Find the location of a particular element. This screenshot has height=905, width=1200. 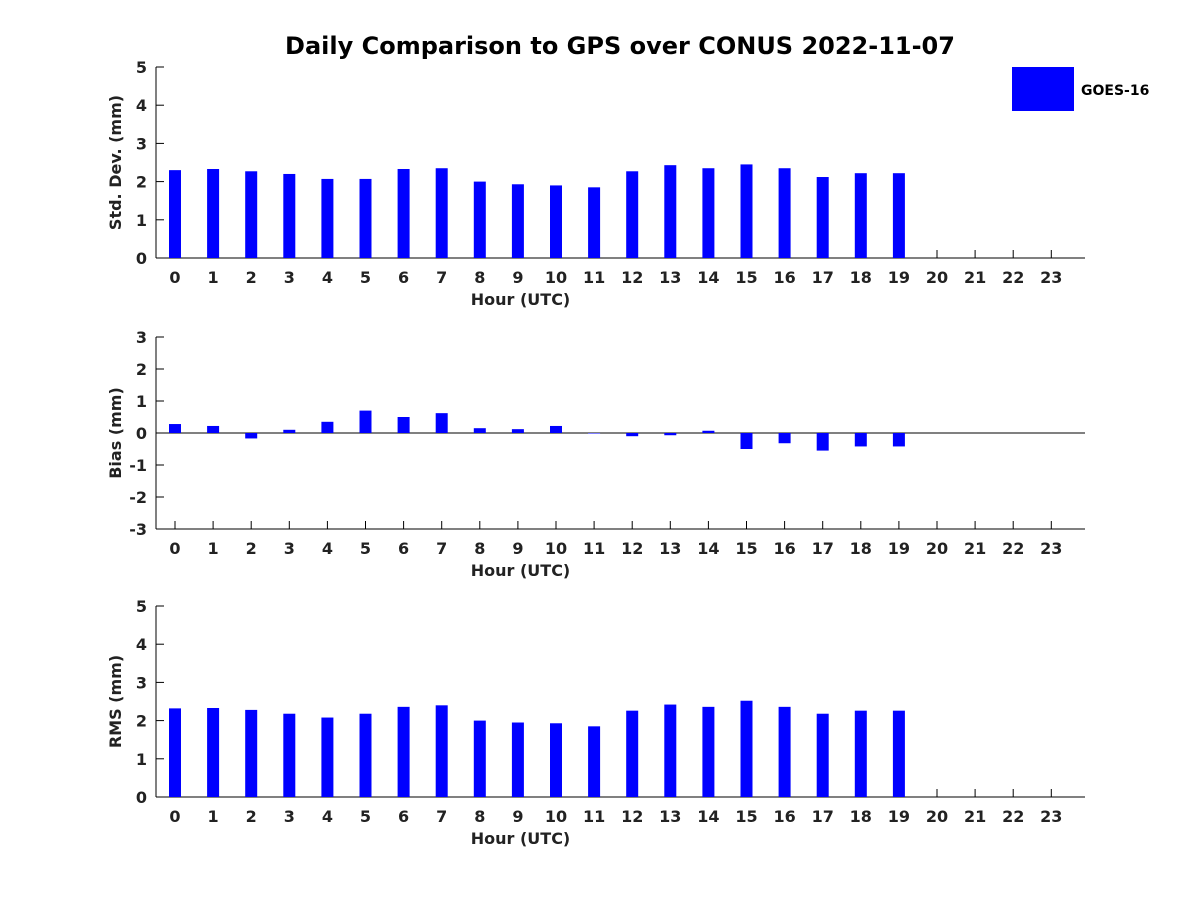

y-axis-label: Std. Dev. (mm) is located at coordinates (115, 162).